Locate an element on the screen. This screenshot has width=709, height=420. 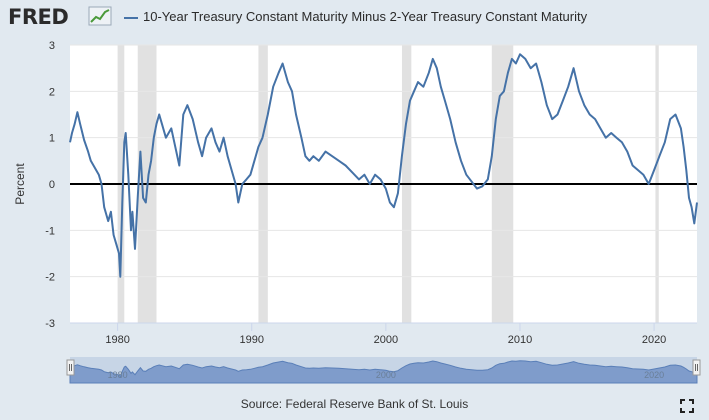
navigator-series-area is located at coordinates (383, 372).